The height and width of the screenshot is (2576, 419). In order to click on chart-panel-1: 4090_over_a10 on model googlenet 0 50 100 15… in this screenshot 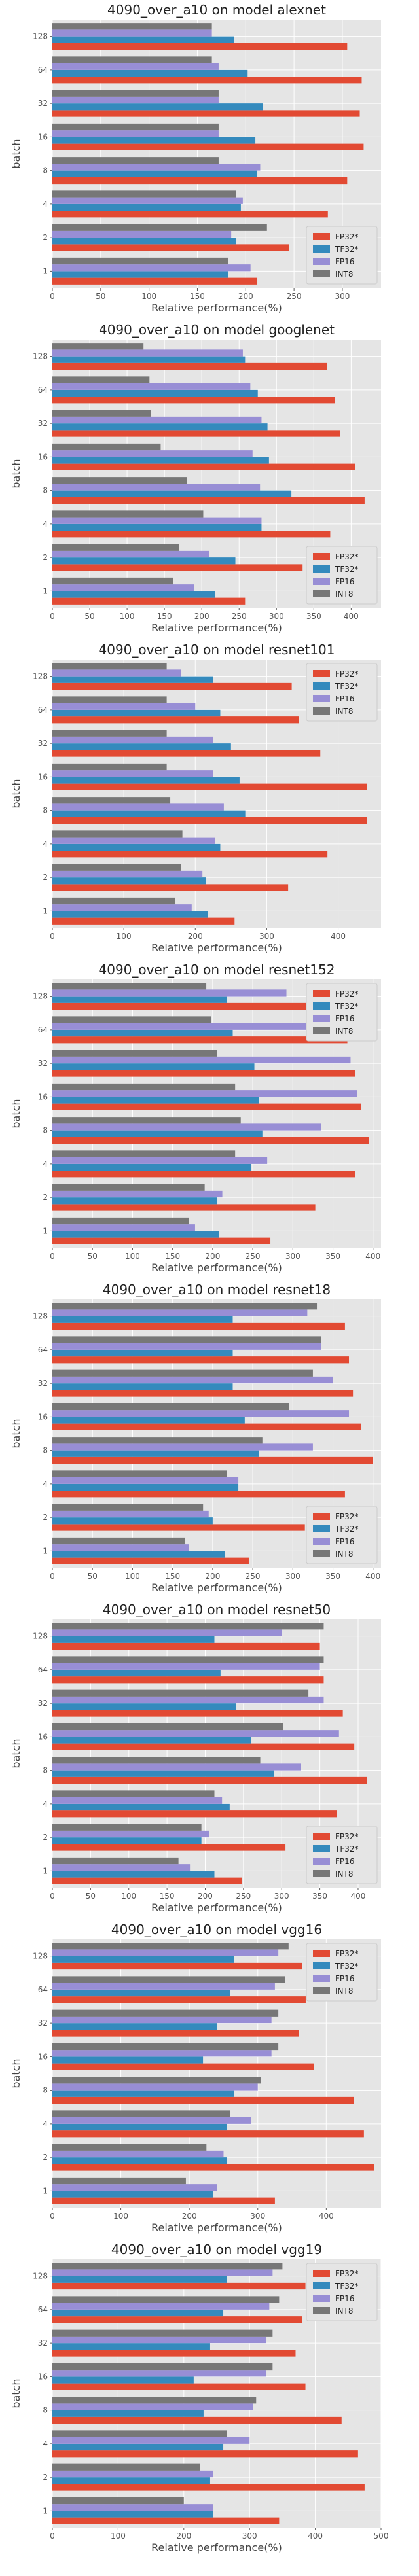, I will do `click(195, 478)`.